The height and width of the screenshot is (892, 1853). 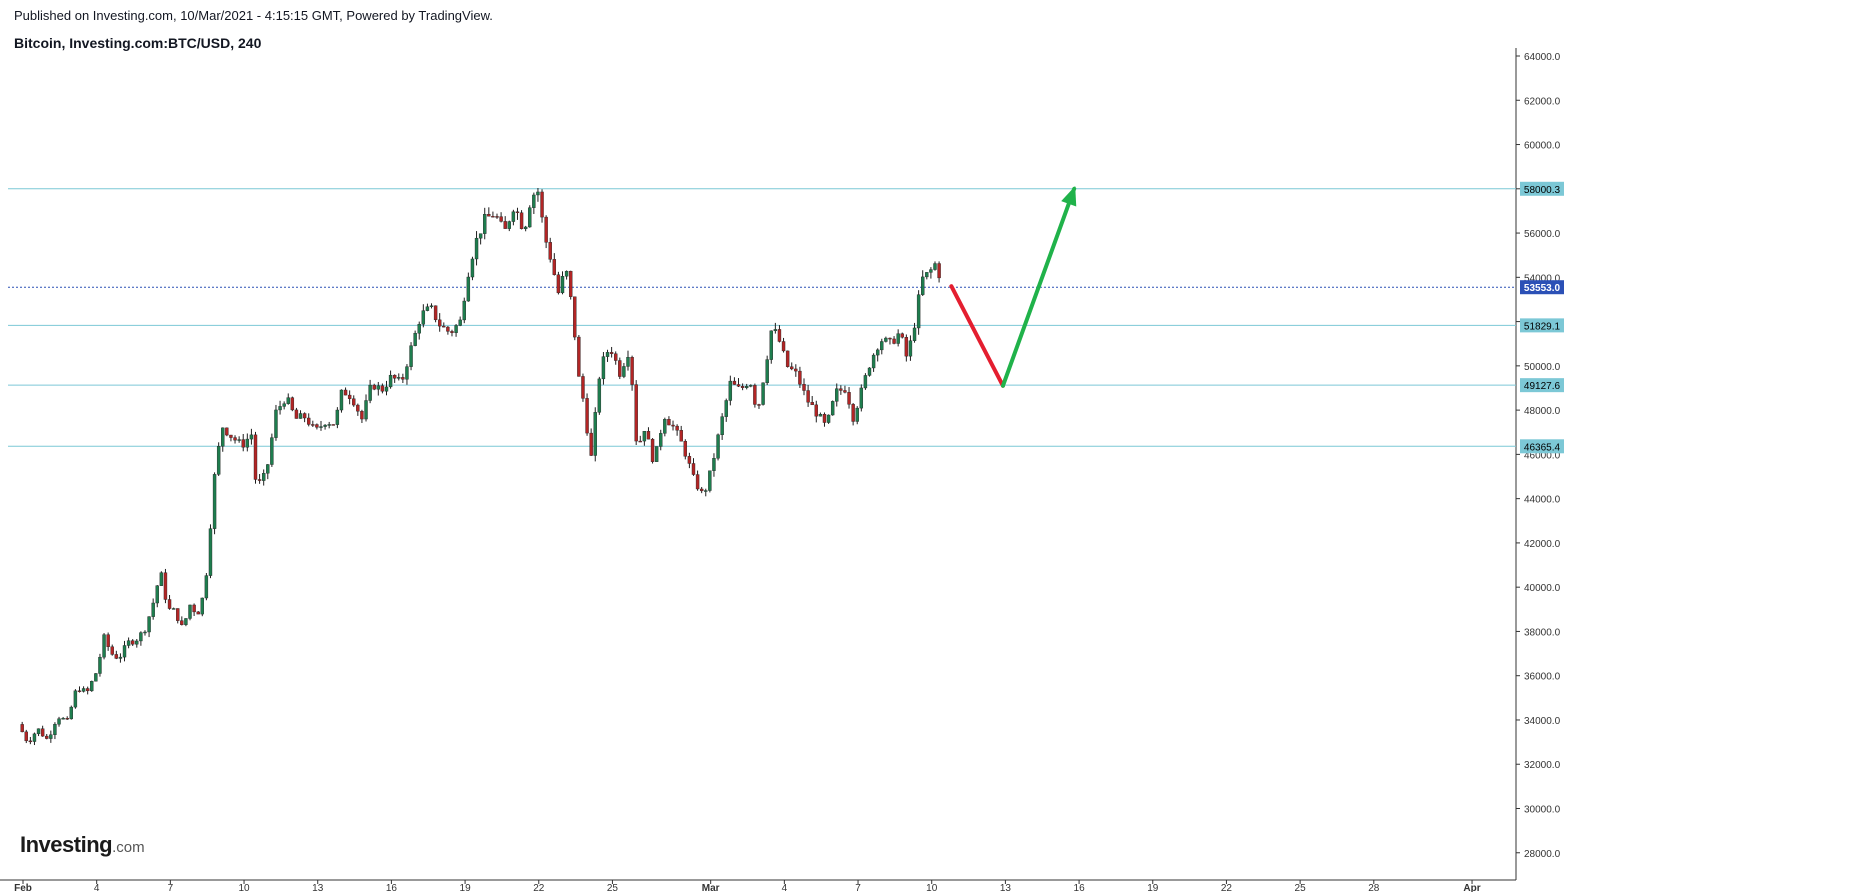 I want to click on y-tick-label: 32000.0, so click(x=1542, y=765).